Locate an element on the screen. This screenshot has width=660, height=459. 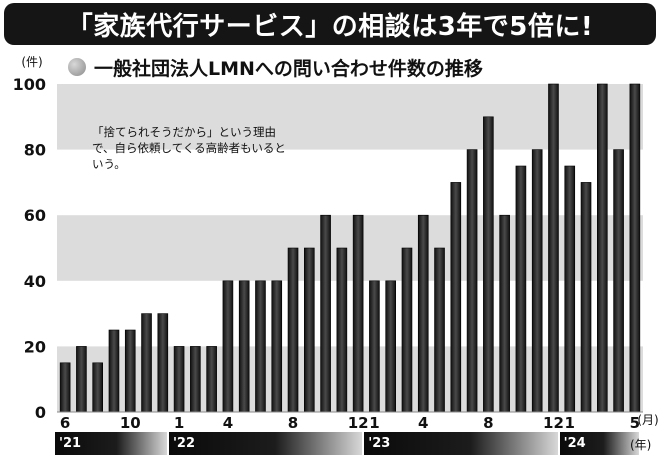
x-tick-label: 10 is located at coordinates (130, 423).